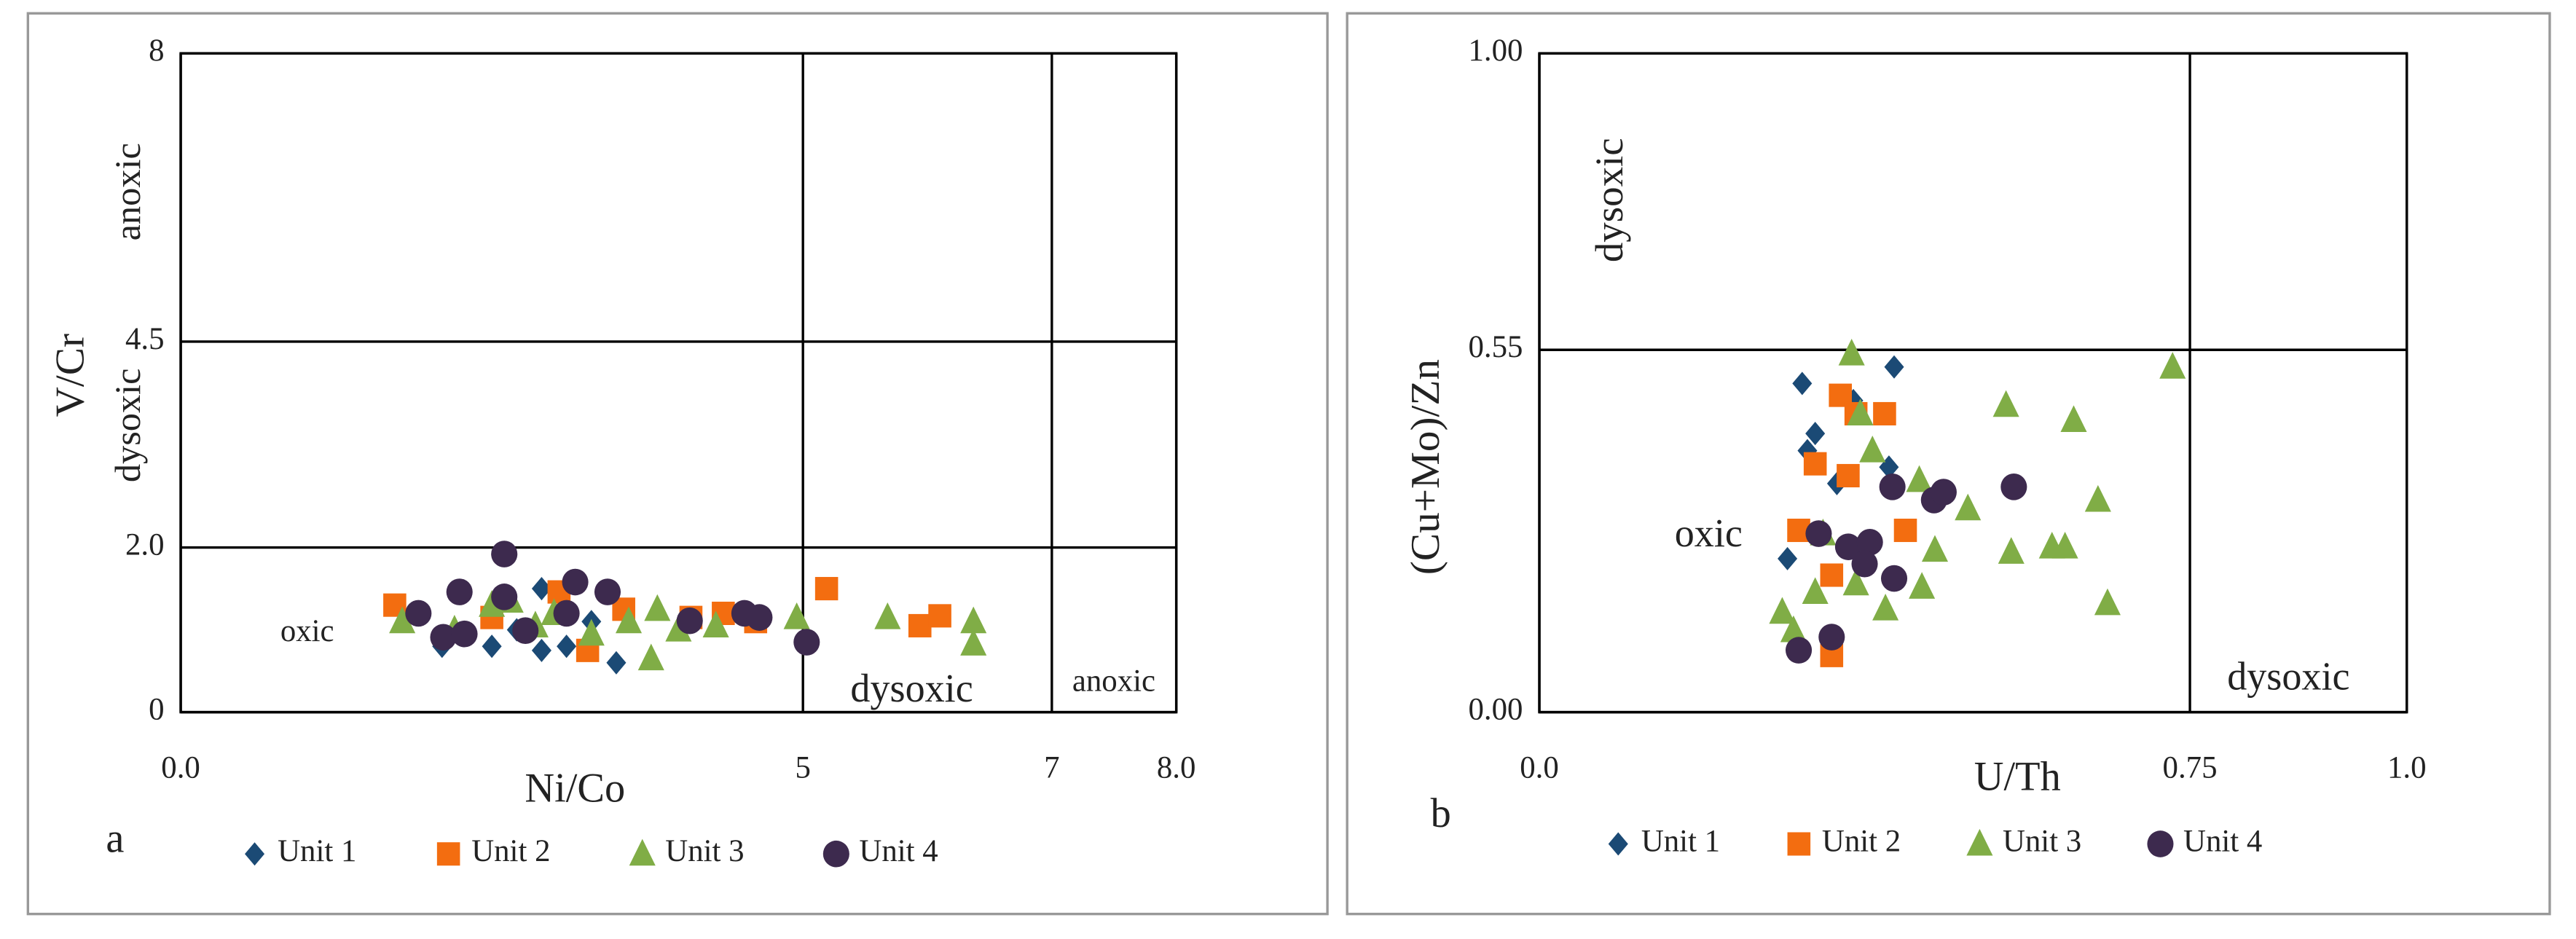 Image resolution: width=2576 pixels, height=939 pixels. I want to click on panel-label: b, so click(1441, 813).